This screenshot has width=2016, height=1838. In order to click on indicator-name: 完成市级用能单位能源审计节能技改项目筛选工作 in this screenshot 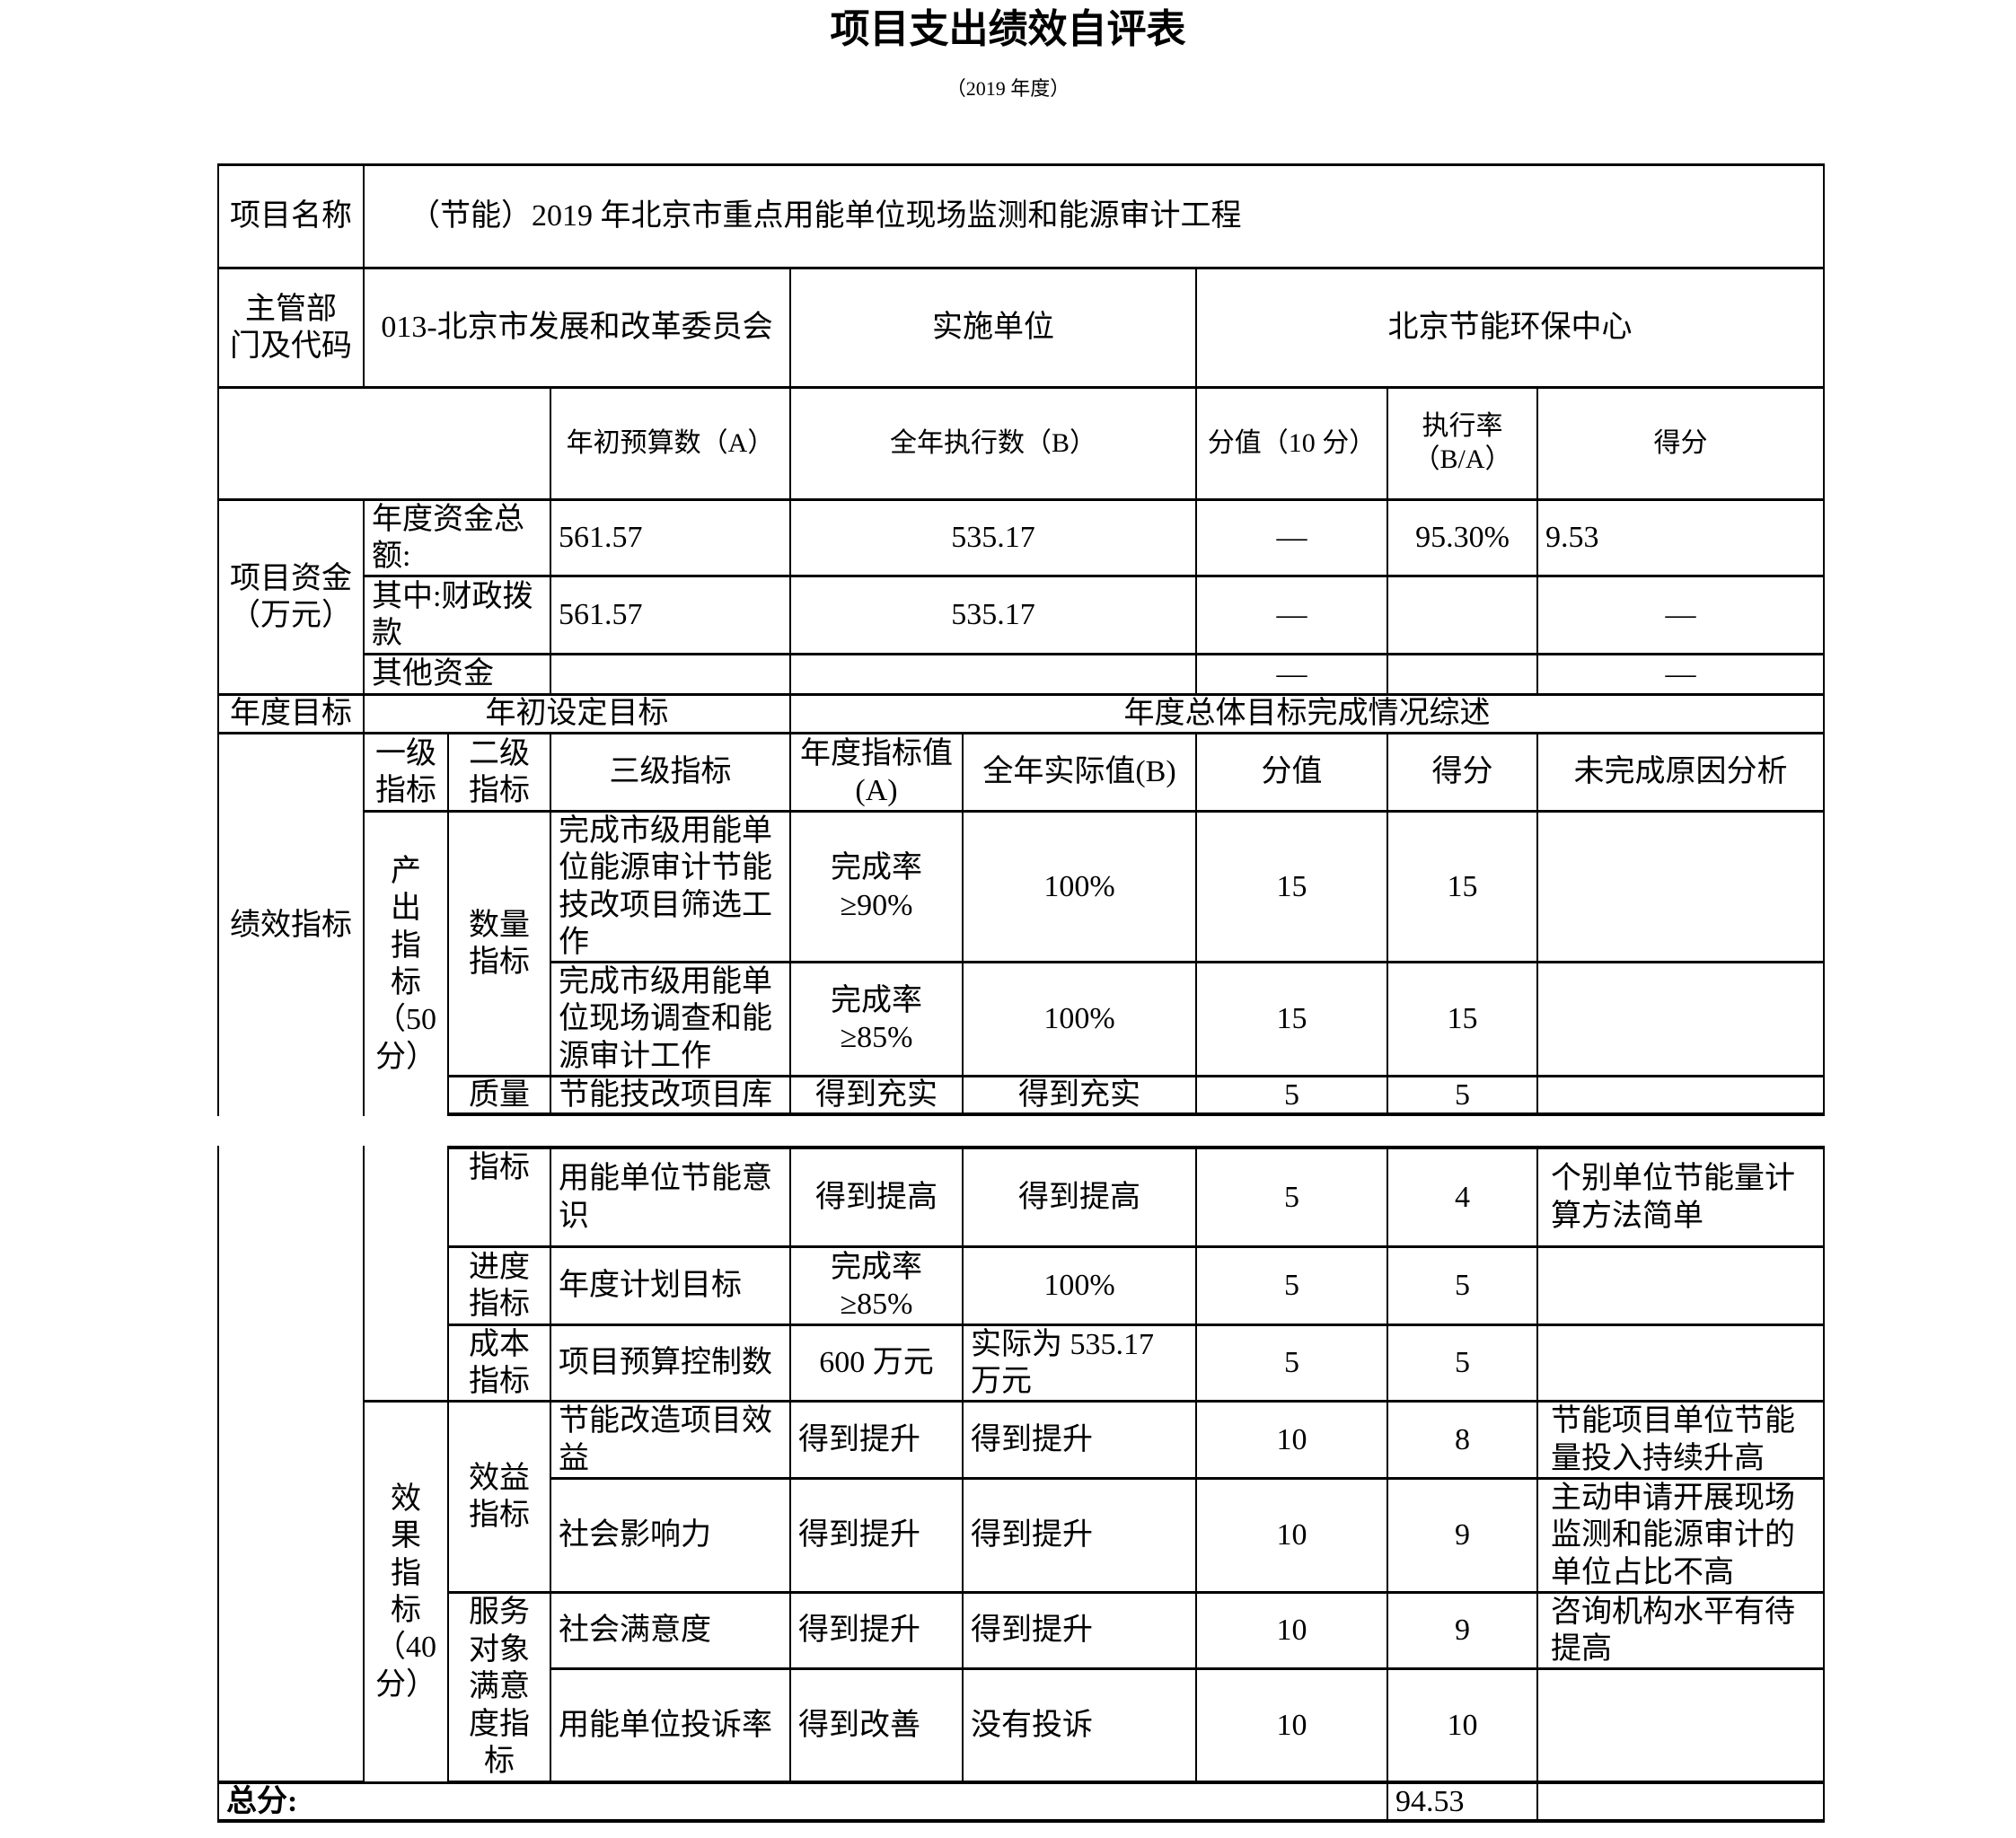, I will do `click(671, 888)`.